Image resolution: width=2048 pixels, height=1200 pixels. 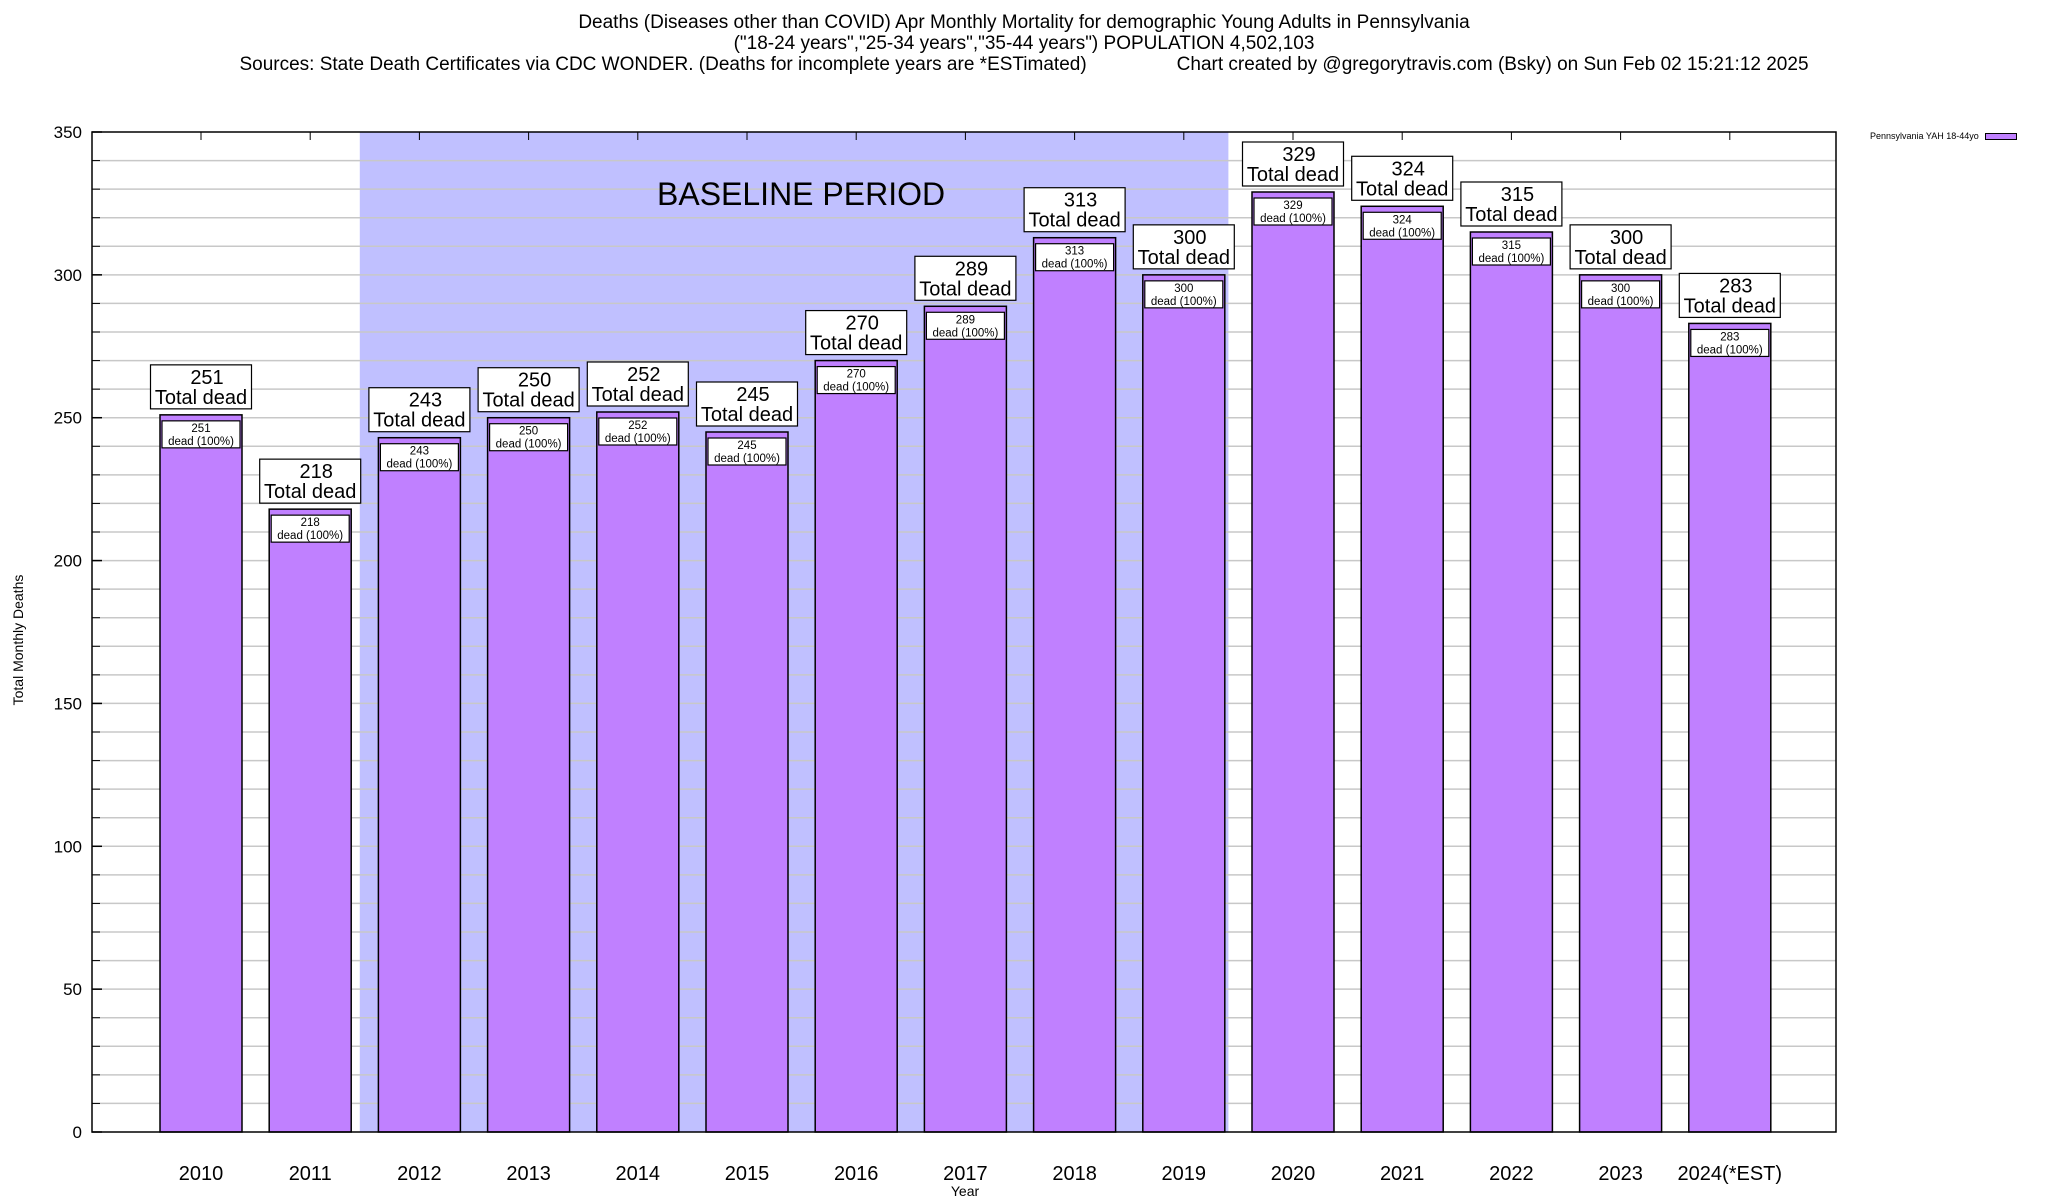 I want to click on bar-2012, so click(x=419, y=784).